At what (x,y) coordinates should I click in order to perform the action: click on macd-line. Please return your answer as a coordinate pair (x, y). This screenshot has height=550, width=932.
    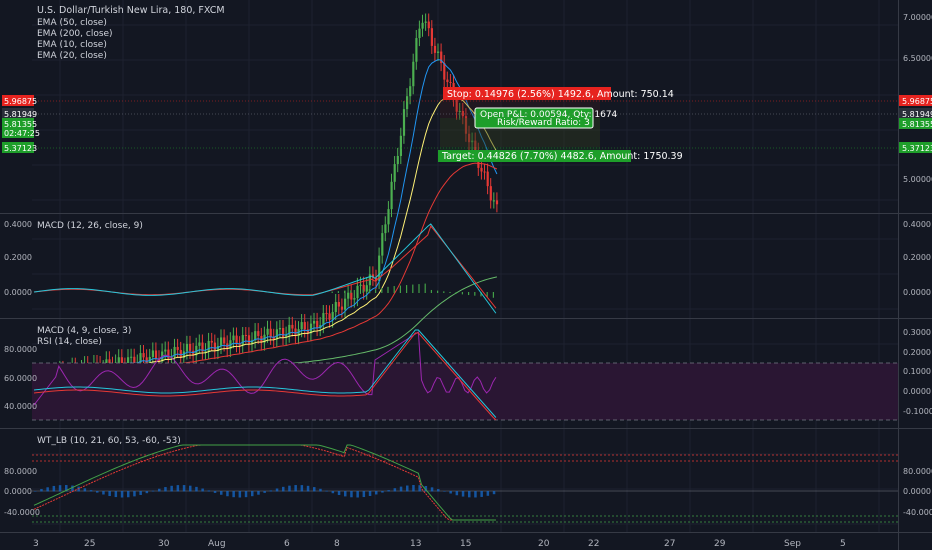
    Looking at the image, I should click on (265, 268).